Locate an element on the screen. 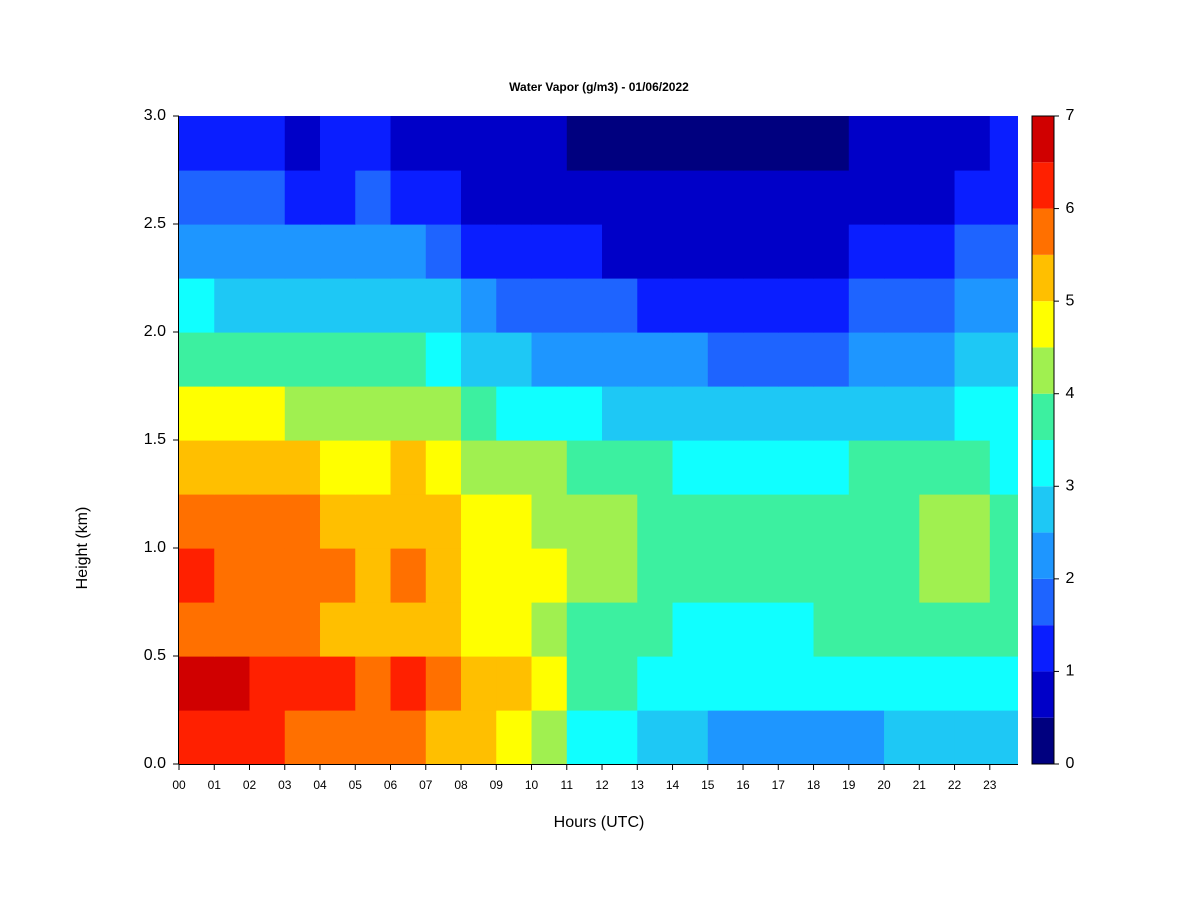  x-tick-label: 19 is located at coordinates (849, 785).